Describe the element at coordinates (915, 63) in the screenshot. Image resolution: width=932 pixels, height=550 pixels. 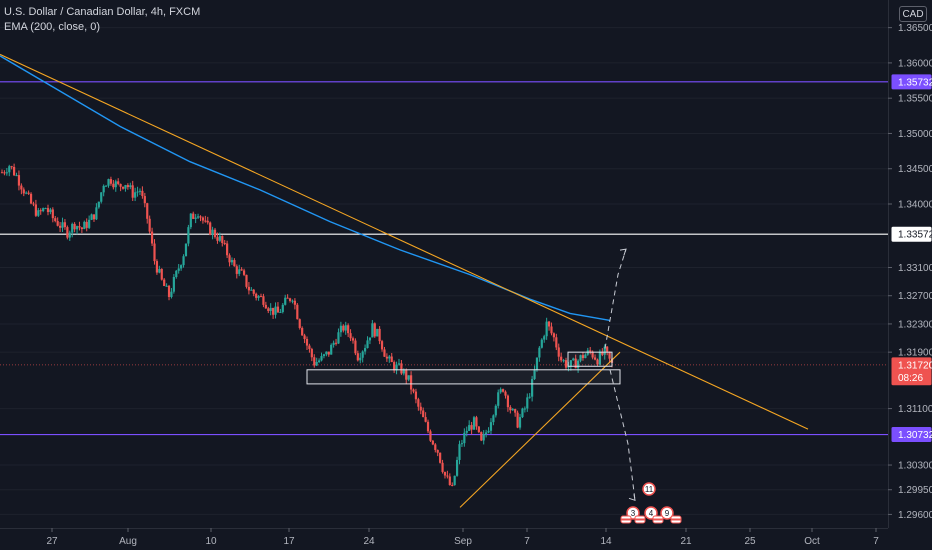
I see `price-tick-label: 1.36000` at that location.